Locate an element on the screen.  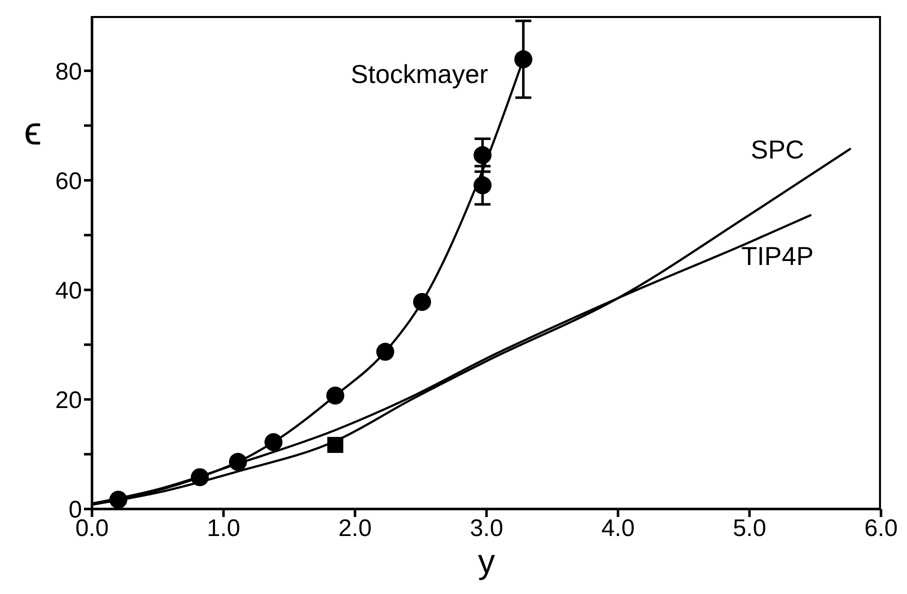
x-tick-label: 5.0 is located at coordinates (749, 528).